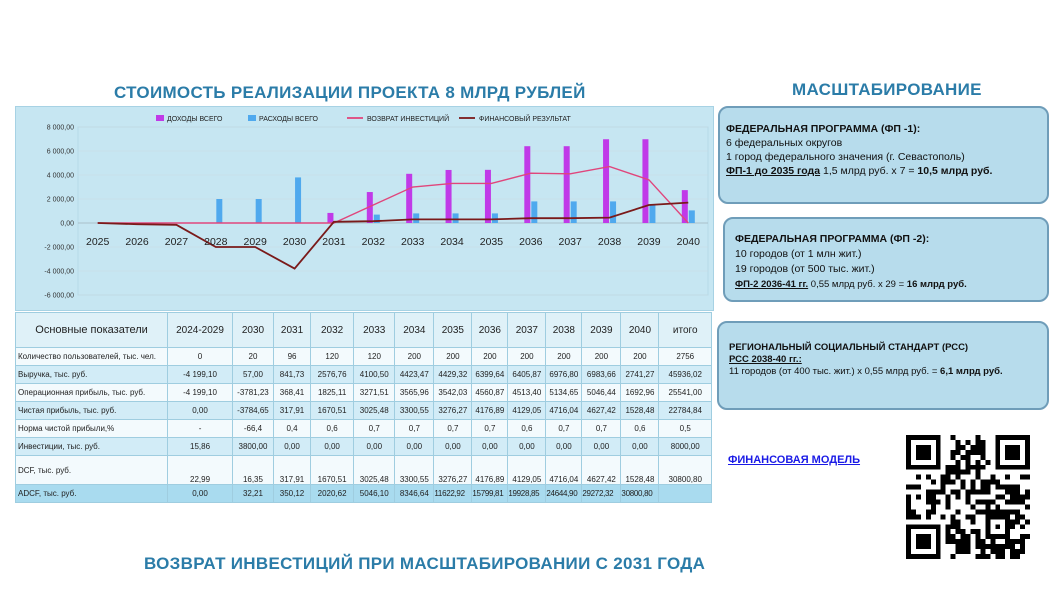 This screenshot has width=1056, height=594. What do you see at coordinates (414, 330) in the screenshot?
I see `table-header-cell: 2034` at bounding box center [414, 330].